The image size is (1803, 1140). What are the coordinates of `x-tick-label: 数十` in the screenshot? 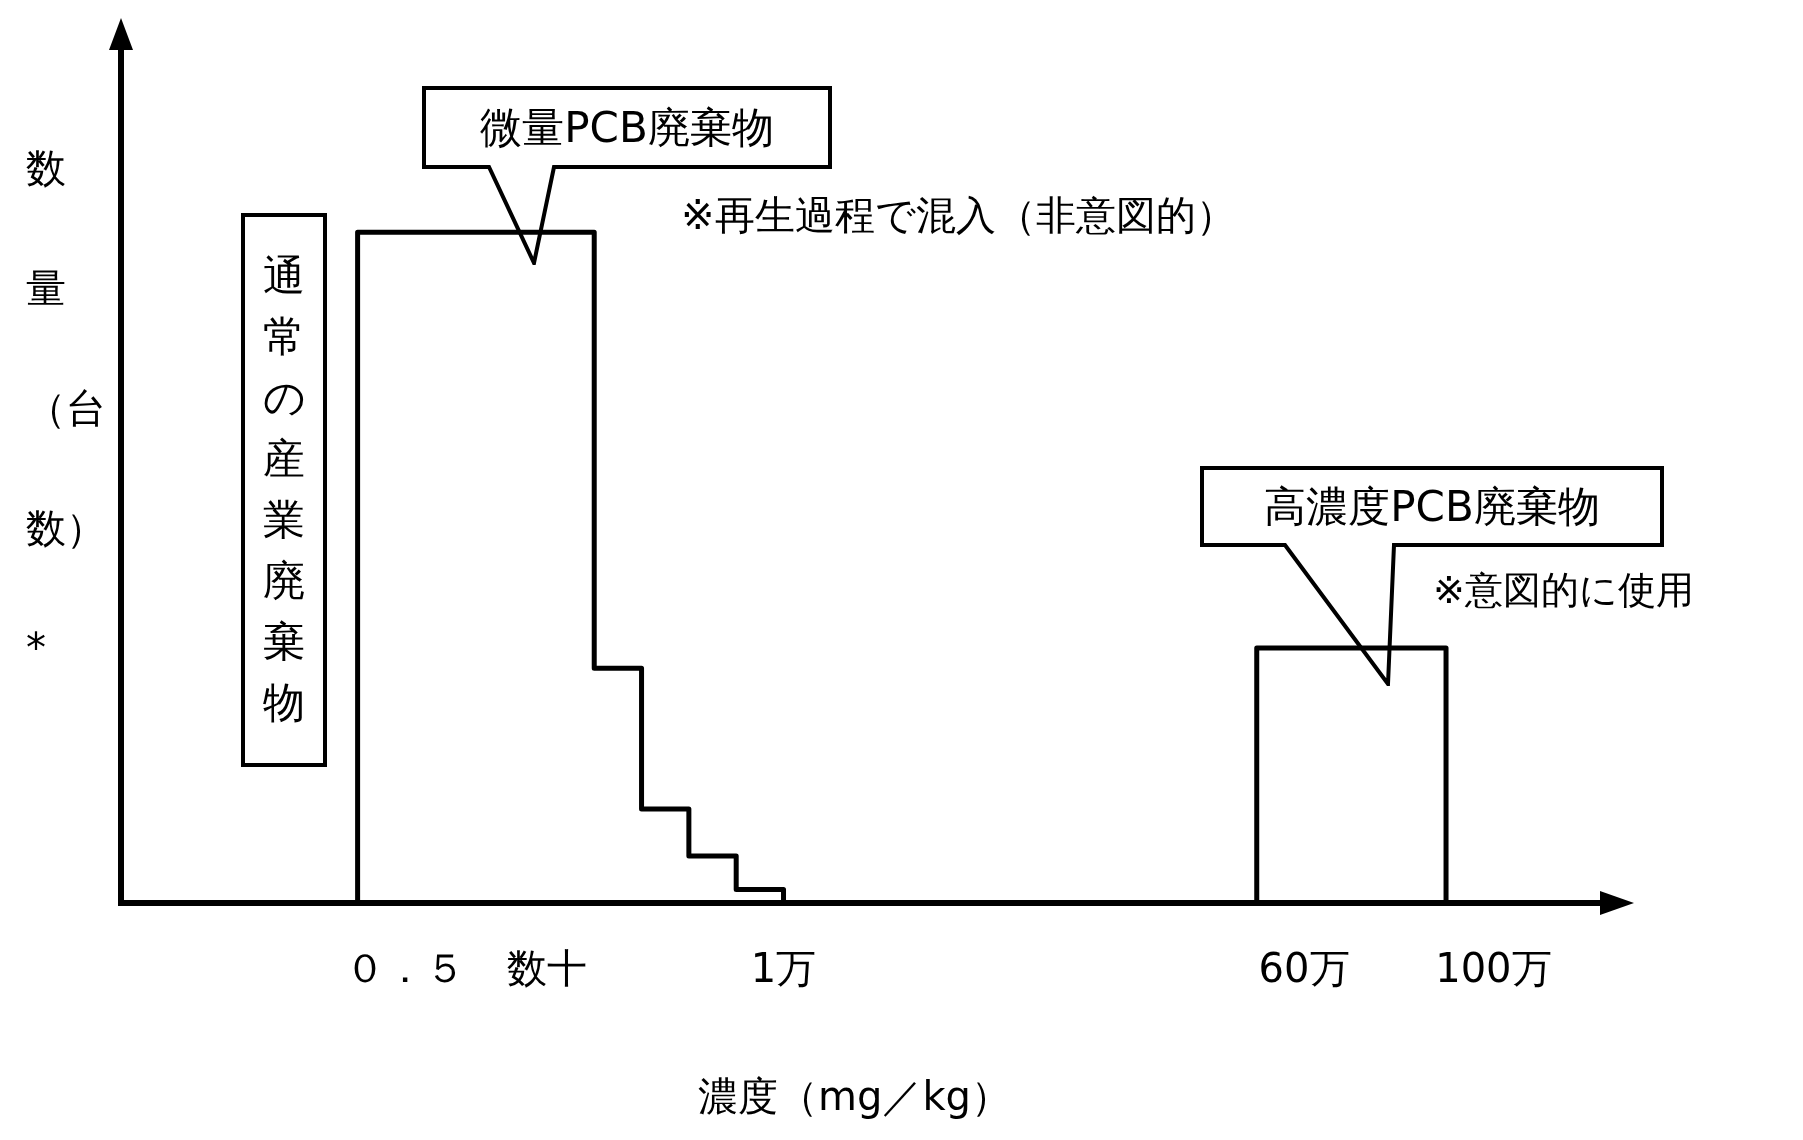 It's located at (546, 968).